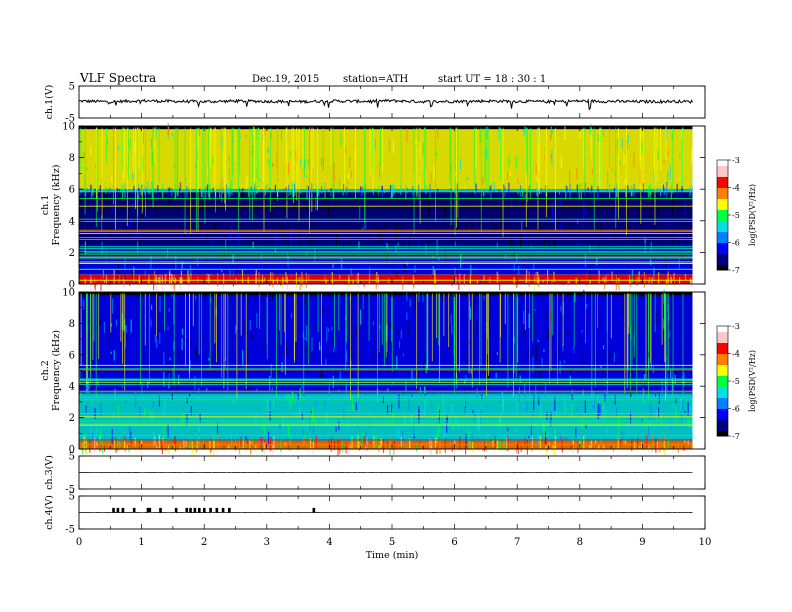 The width and height of the screenshot is (792, 612). I want to click on y-axis-label-line: ch.4(V), so click(49, 512).